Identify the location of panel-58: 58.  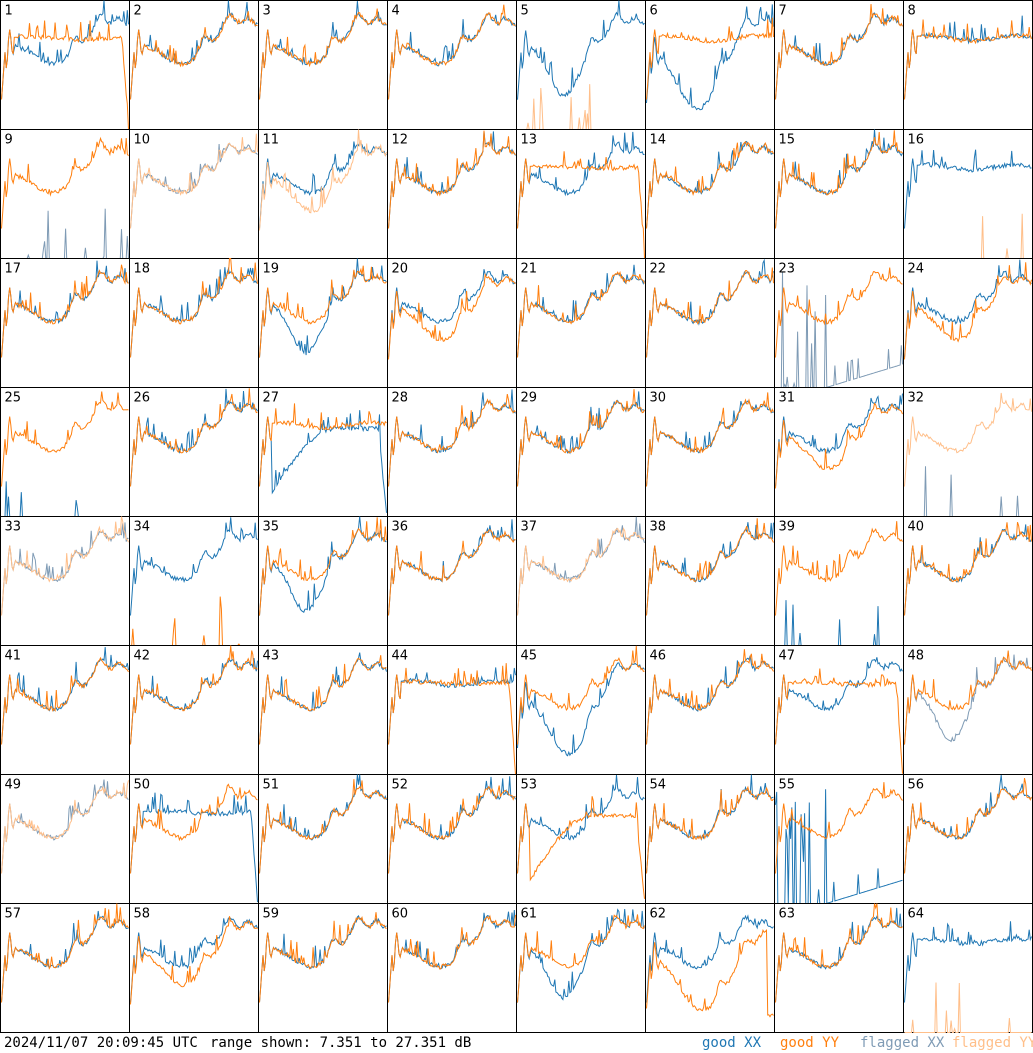
(194, 968).